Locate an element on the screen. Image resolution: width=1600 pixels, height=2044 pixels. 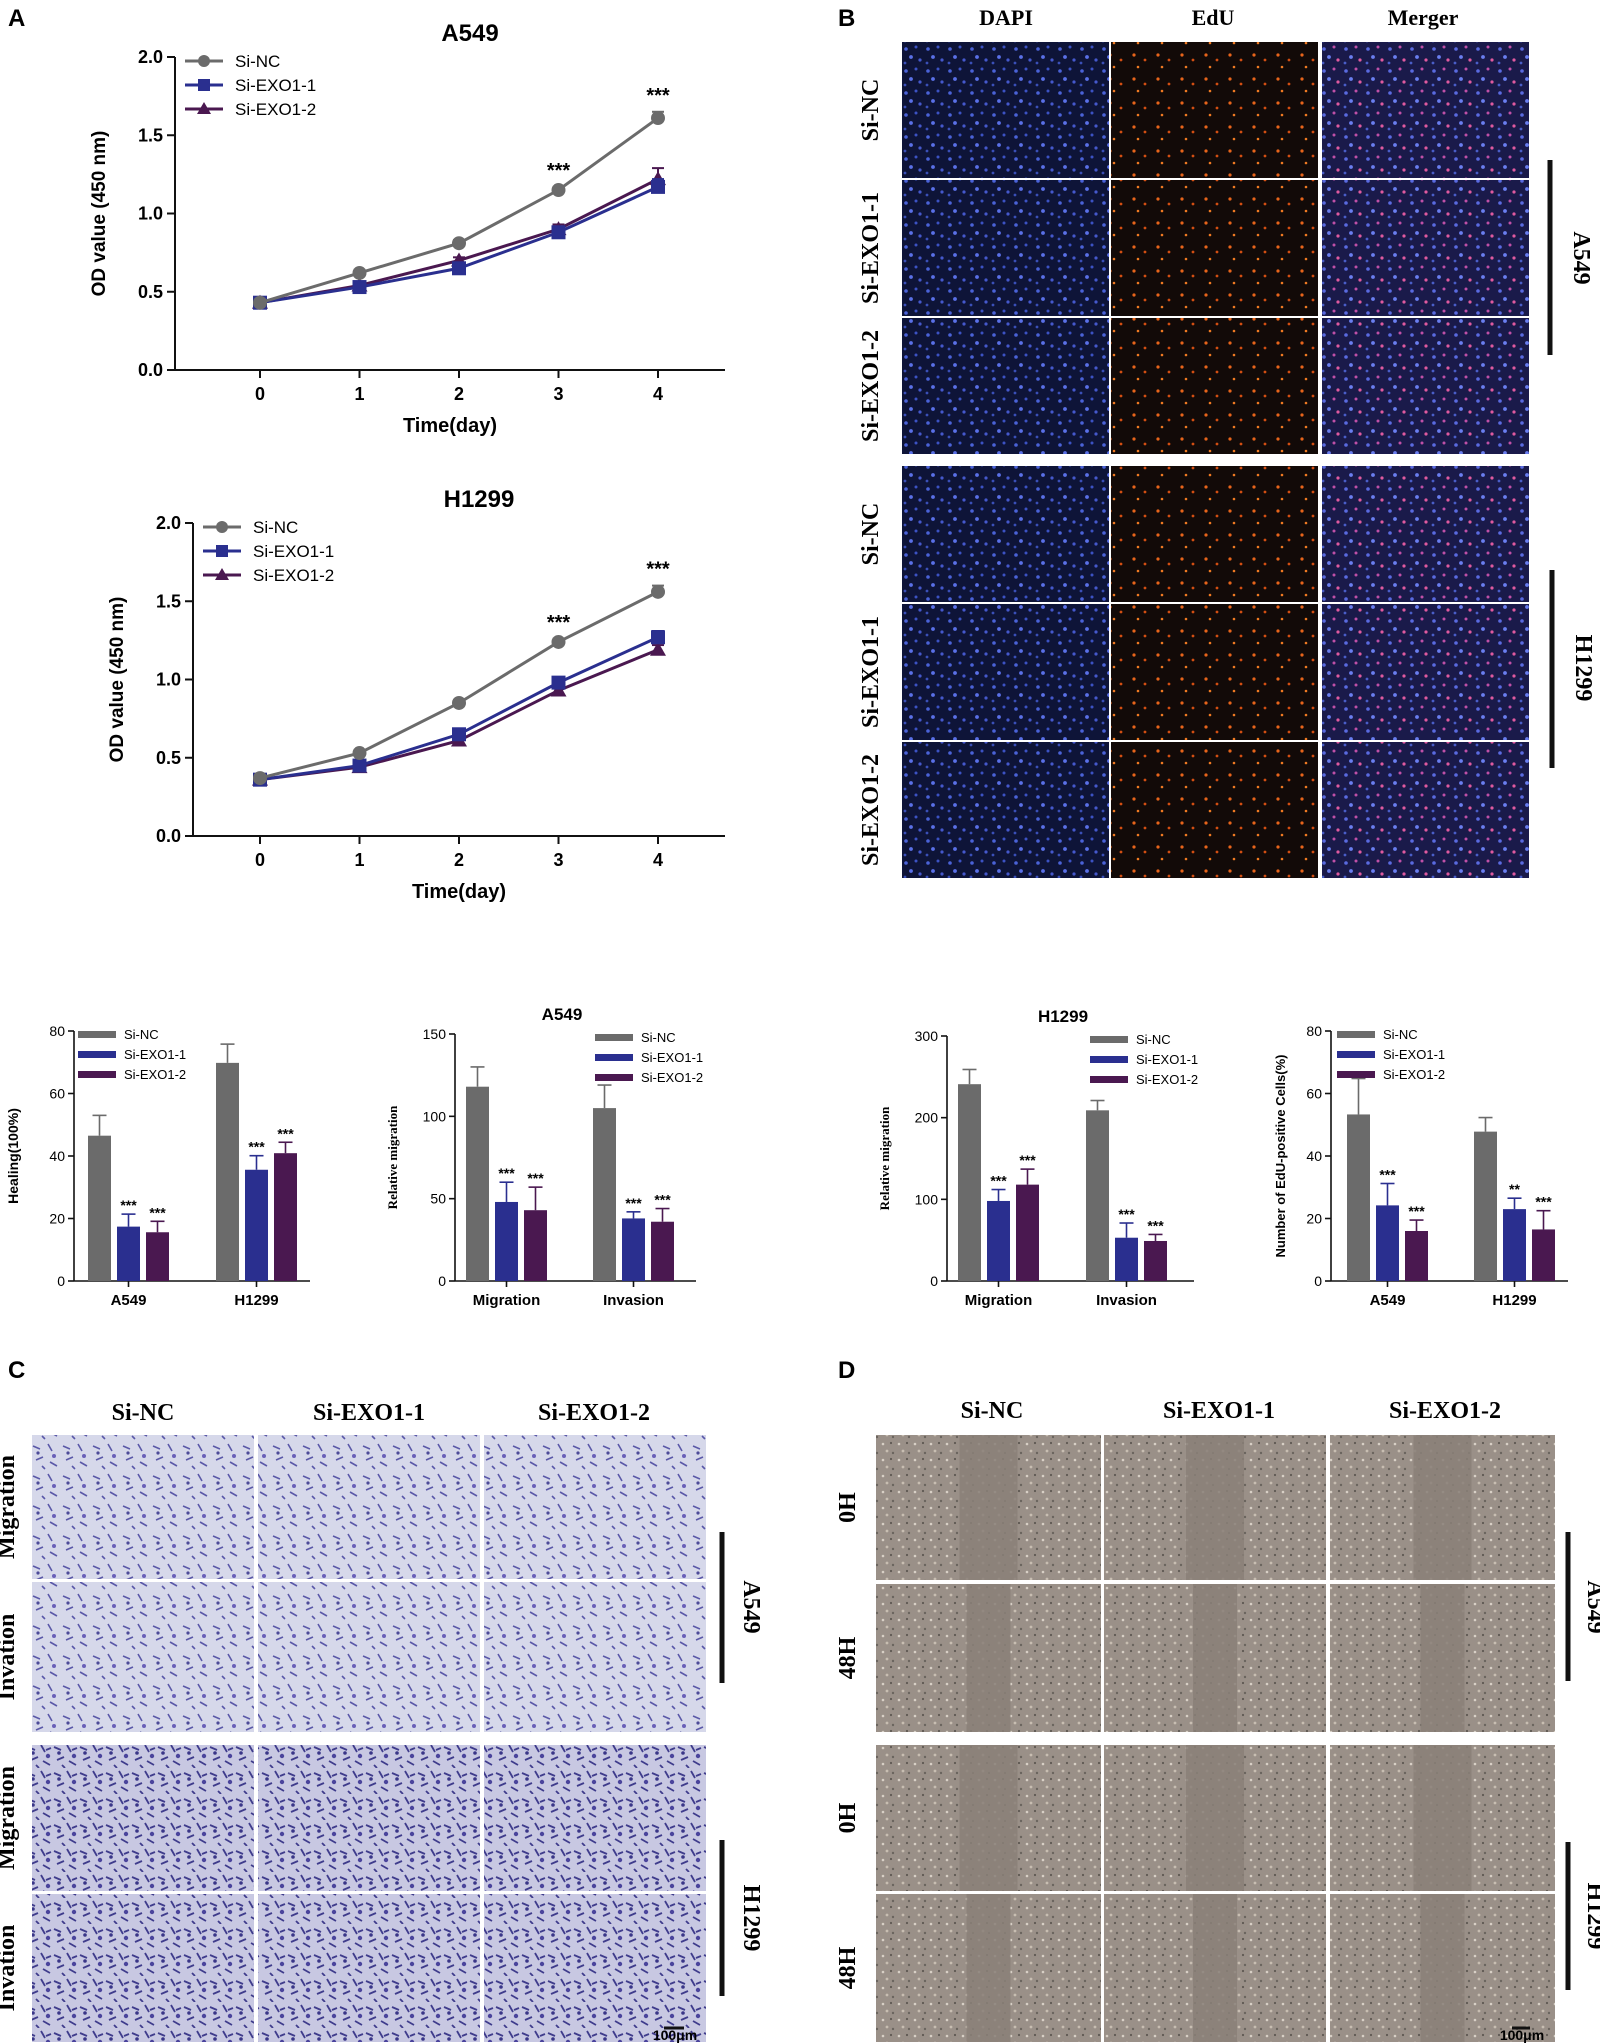
x-axis-label: Time(day) is located at coordinates (450, 426).